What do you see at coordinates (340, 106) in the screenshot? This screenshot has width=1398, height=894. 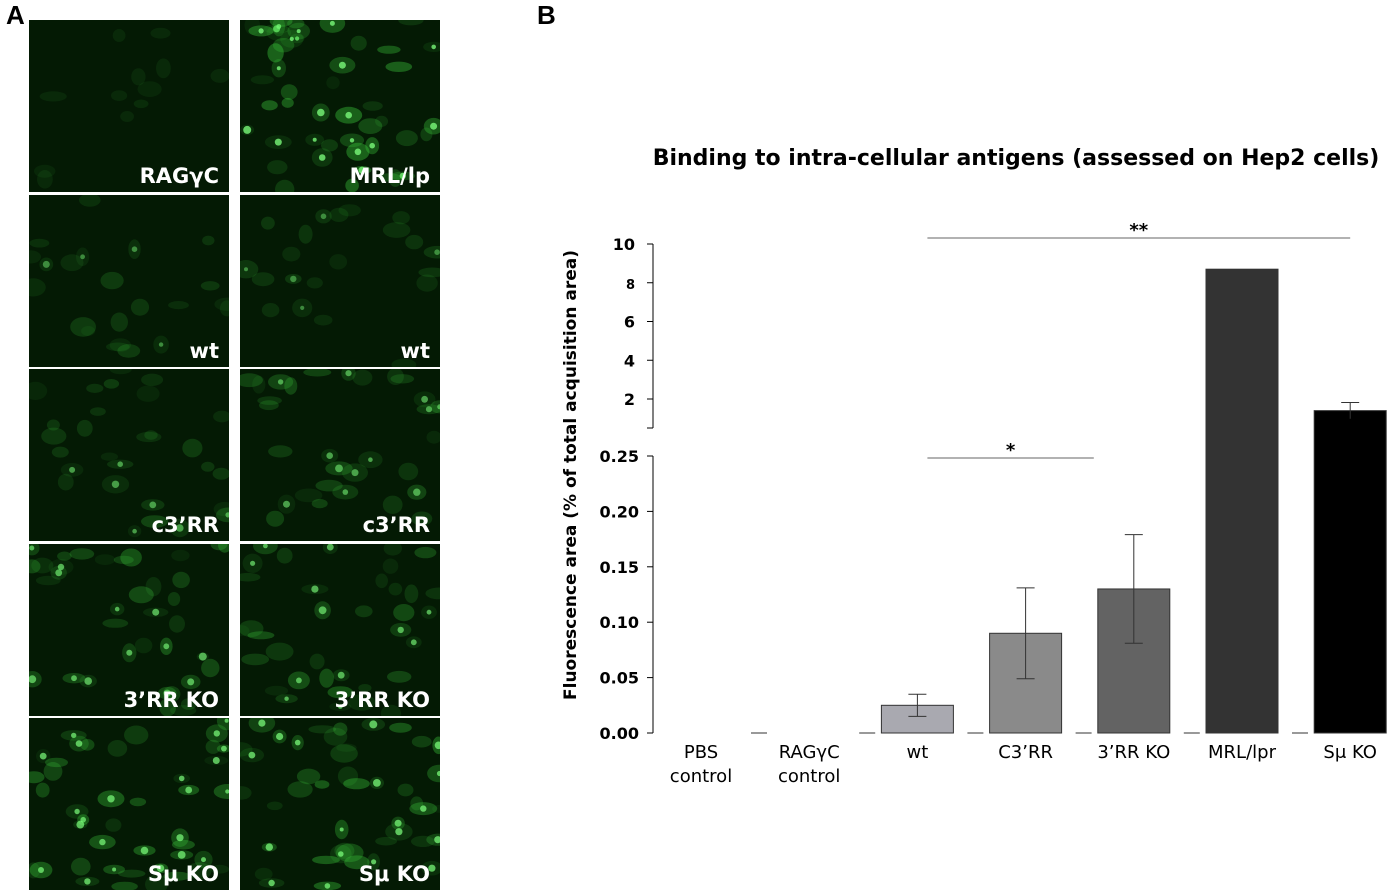 I see `micrograph-tile: MRL/lp` at bounding box center [340, 106].